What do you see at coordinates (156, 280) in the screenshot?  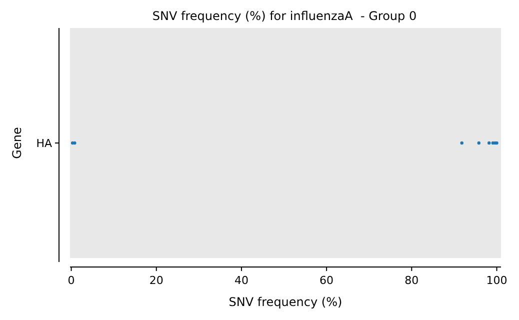 I see `x-tick-label: 20` at bounding box center [156, 280].